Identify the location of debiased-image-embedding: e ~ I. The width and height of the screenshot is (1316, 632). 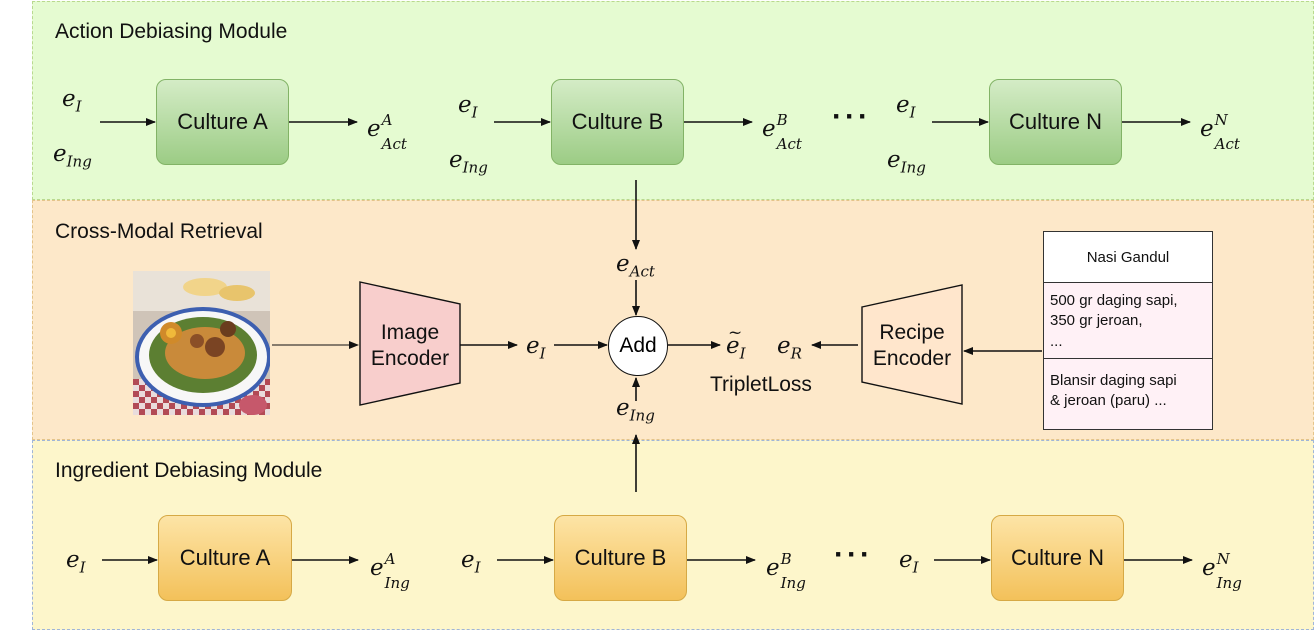
(736, 343).